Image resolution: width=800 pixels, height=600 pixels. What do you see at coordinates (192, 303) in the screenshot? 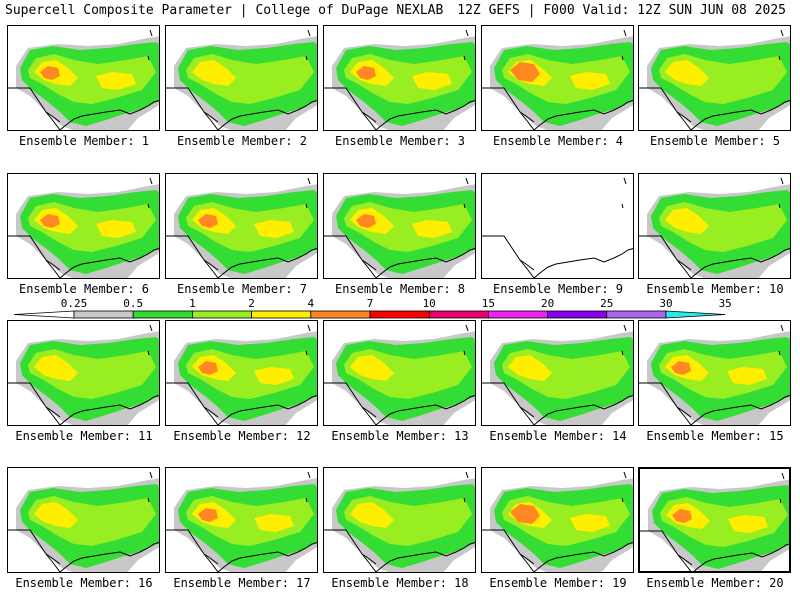
I see `scale-tick-label: 1` at bounding box center [192, 303].